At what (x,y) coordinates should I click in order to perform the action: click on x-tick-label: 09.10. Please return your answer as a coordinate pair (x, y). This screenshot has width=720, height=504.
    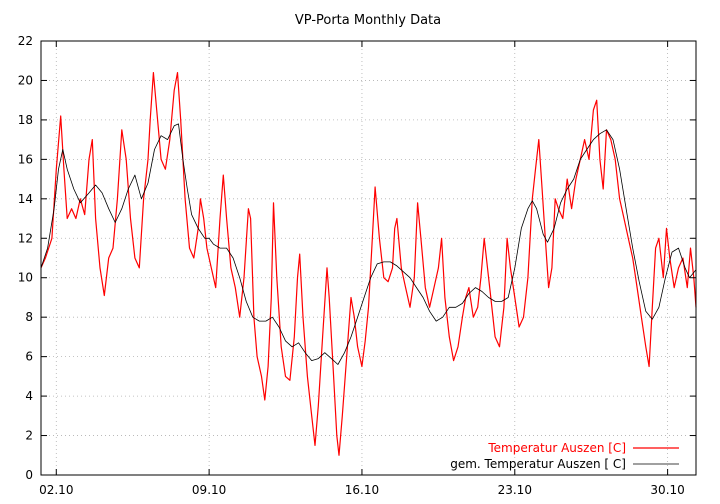
    Looking at the image, I should click on (209, 490).